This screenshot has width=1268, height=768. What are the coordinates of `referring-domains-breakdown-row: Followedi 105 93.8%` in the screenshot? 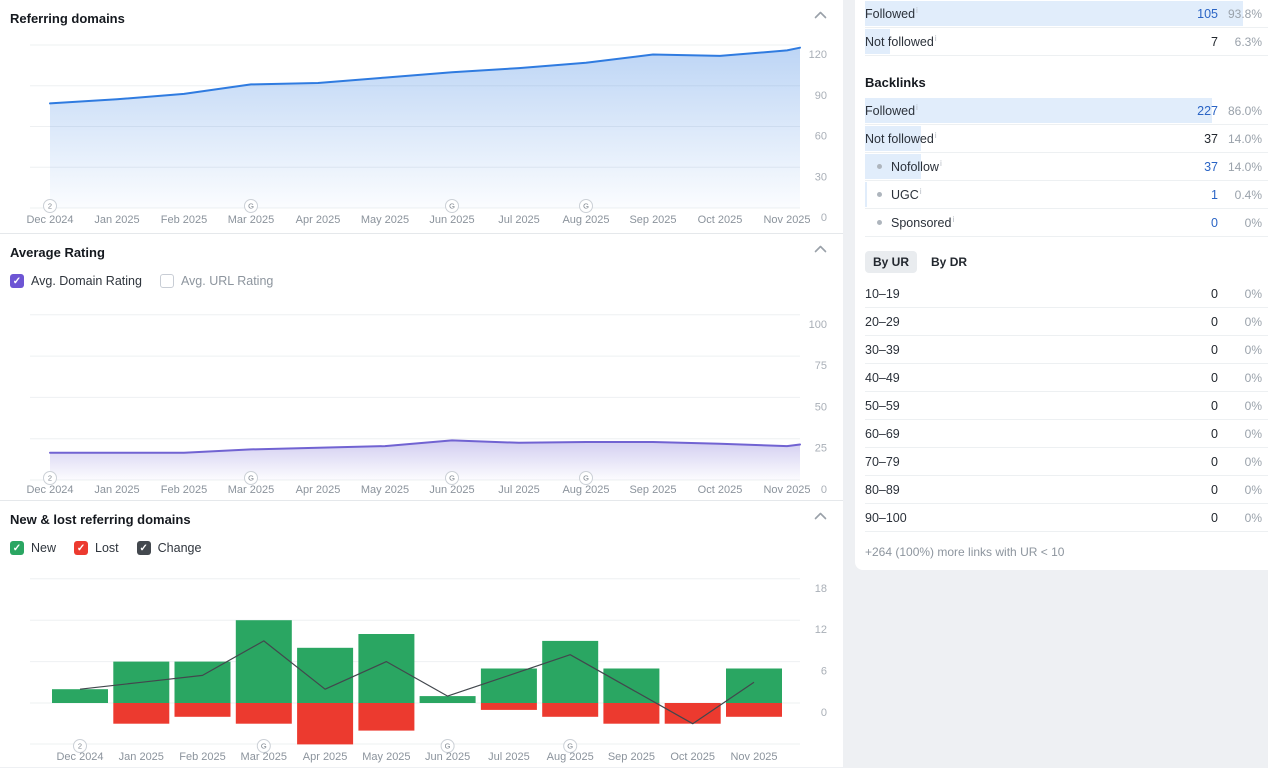 It's located at (1066, 14).